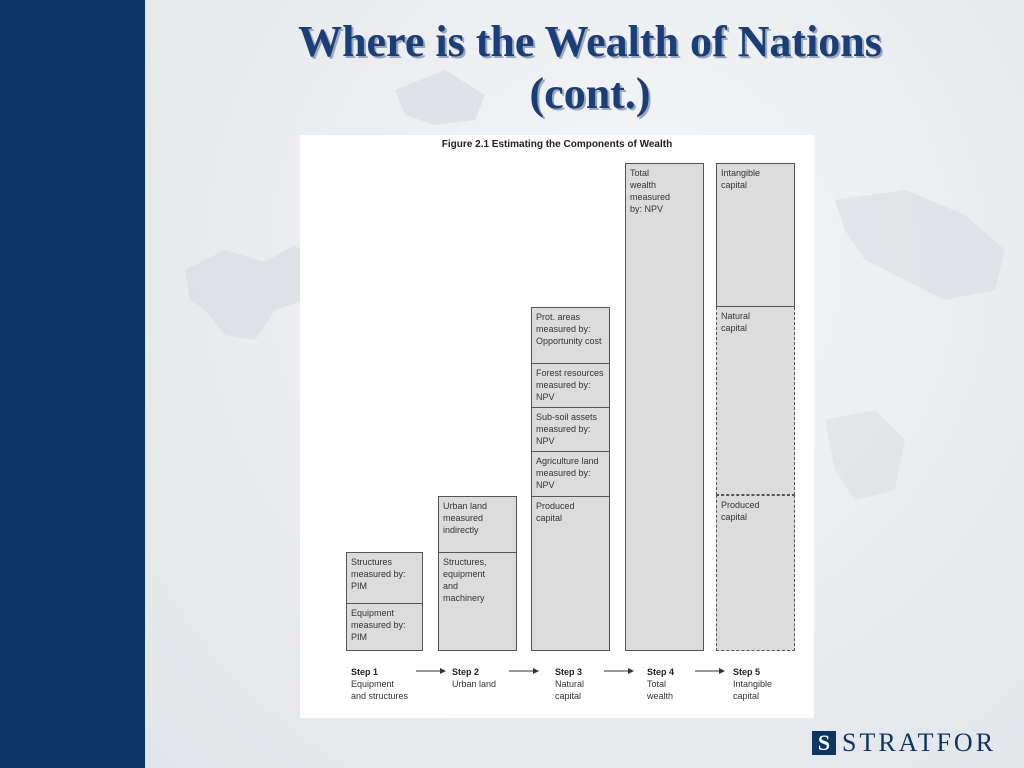  Describe the element at coordinates (590, 41) in the screenshot. I see `title-line-1: Where is the Wealth of Nations` at that location.